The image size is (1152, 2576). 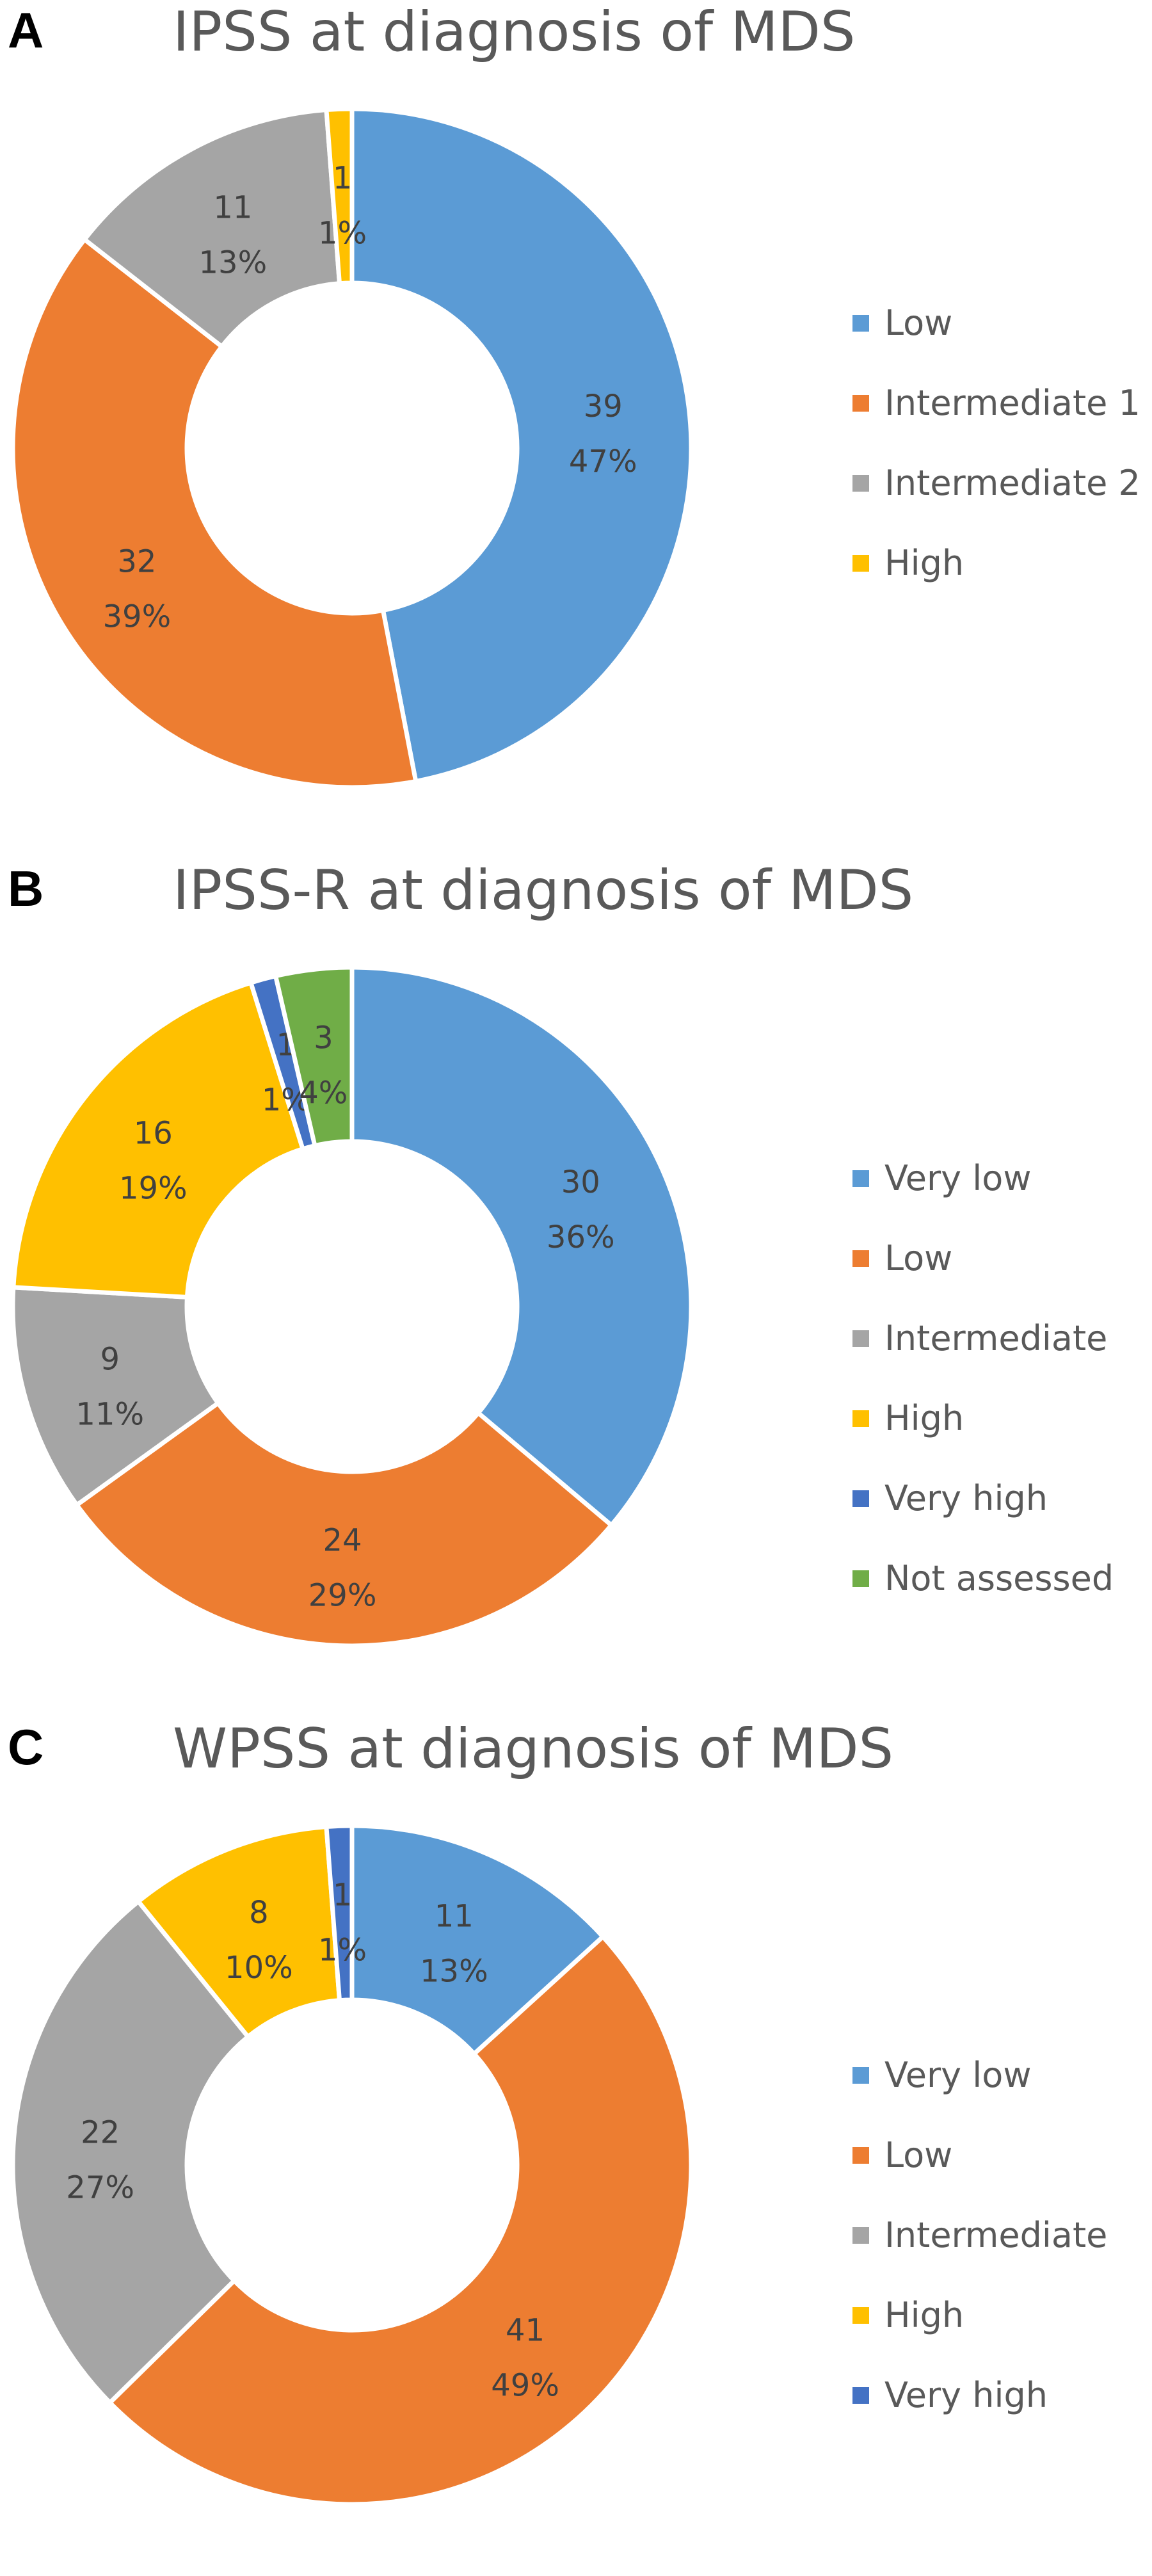 What do you see at coordinates (525, 2357) in the screenshot?
I see `data-label-low: 41 49%` at bounding box center [525, 2357].